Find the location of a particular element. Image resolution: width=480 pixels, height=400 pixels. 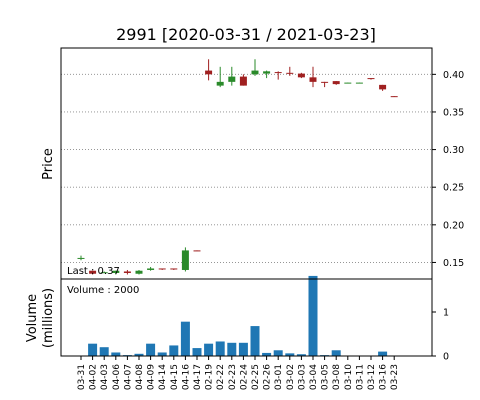

last-price-annotation: Last : 0.37 is located at coordinates (93, 271).